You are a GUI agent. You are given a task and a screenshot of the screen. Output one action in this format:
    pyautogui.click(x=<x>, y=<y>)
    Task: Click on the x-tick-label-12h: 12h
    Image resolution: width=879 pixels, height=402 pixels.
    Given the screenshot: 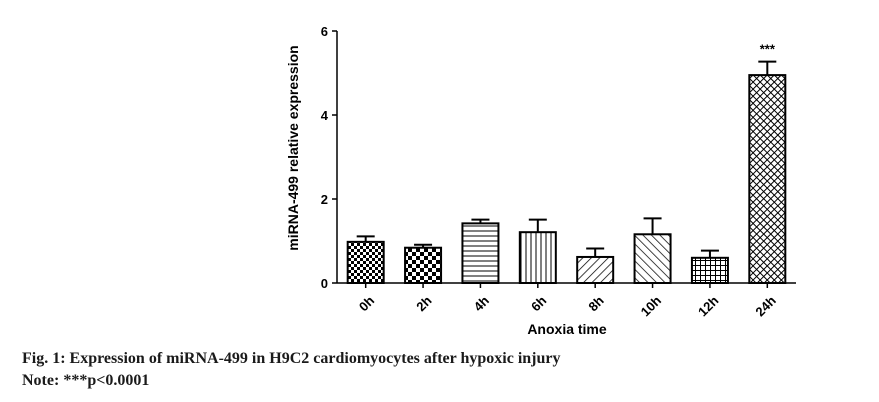 What is the action you would take?
    pyautogui.click(x=708, y=306)
    